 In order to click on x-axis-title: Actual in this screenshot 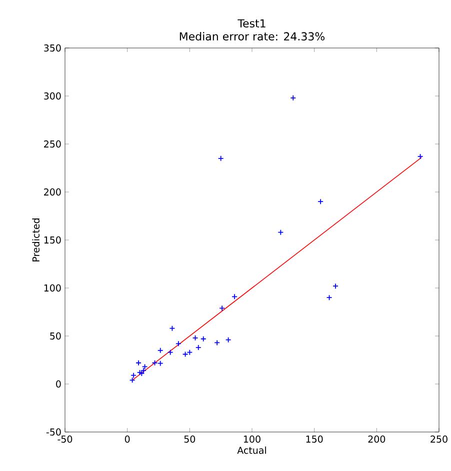, I will do `click(251, 450)`.